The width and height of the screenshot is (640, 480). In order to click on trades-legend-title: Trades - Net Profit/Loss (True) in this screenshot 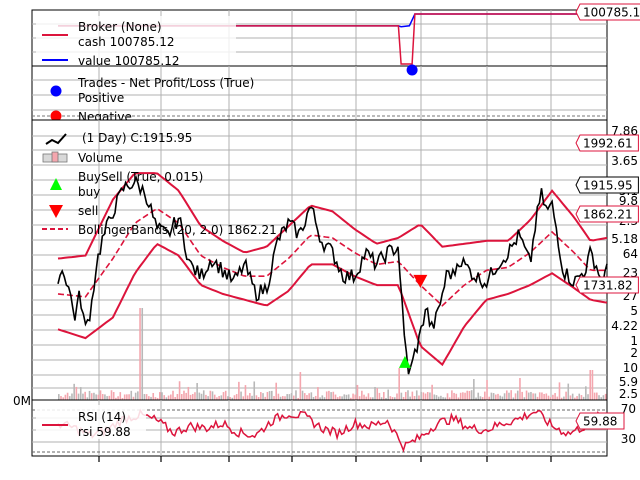, I will do `click(165, 83)`.